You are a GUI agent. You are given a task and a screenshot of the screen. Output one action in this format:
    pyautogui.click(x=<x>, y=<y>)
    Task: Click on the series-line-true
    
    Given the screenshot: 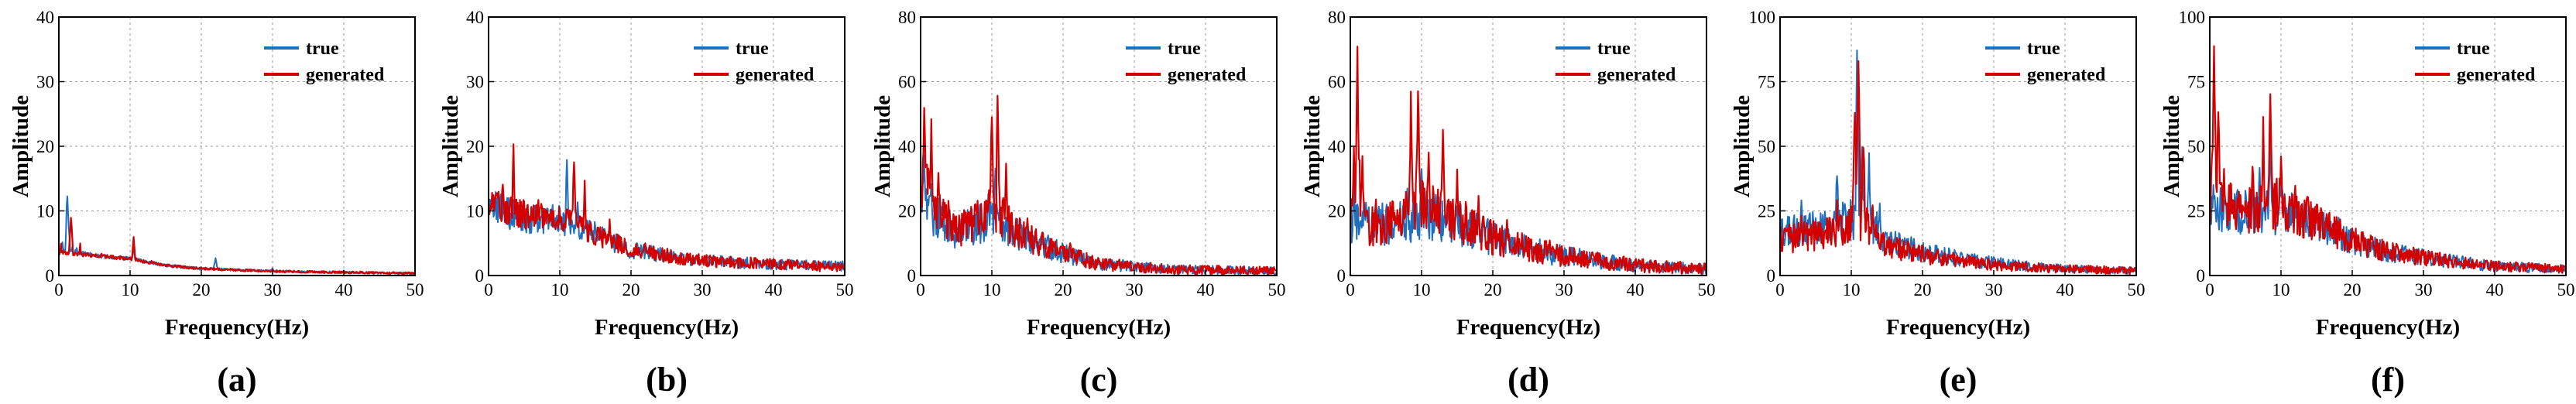 What is the action you would take?
    pyautogui.click(x=1958, y=162)
    